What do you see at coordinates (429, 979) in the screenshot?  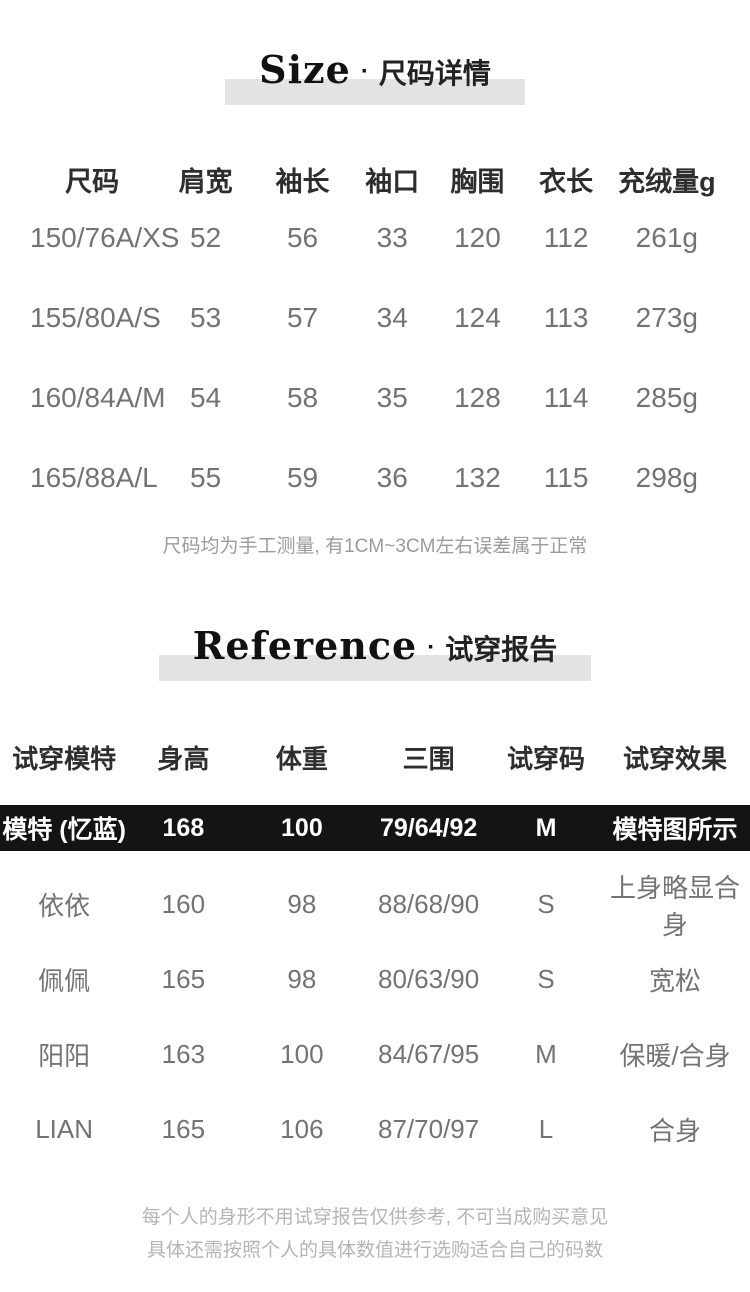 I see `measurements-value: 80/63/90` at bounding box center [429, 979].